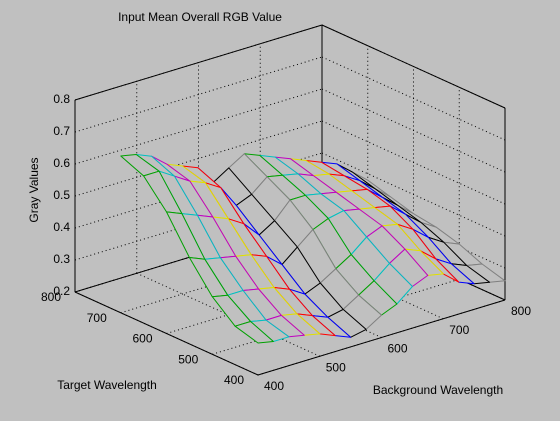 The width and height of the screenshot is (560, 421). What do you see at coordinates (274, 386) in the screenshot?
I see `x-tick-label: 400` at bounding box center [274, 386].